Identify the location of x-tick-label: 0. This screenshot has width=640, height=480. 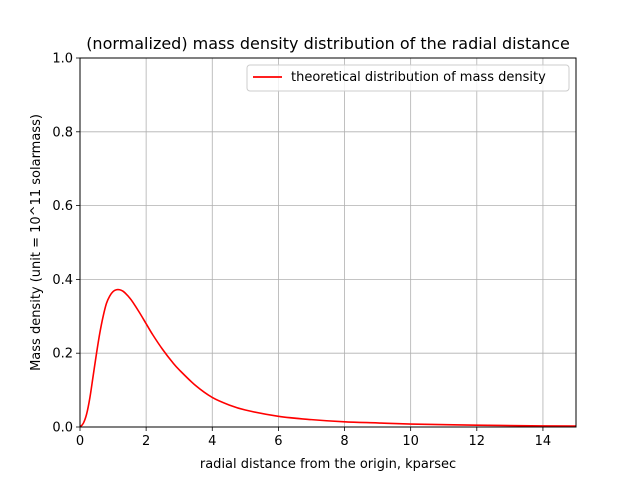
(80, 441).